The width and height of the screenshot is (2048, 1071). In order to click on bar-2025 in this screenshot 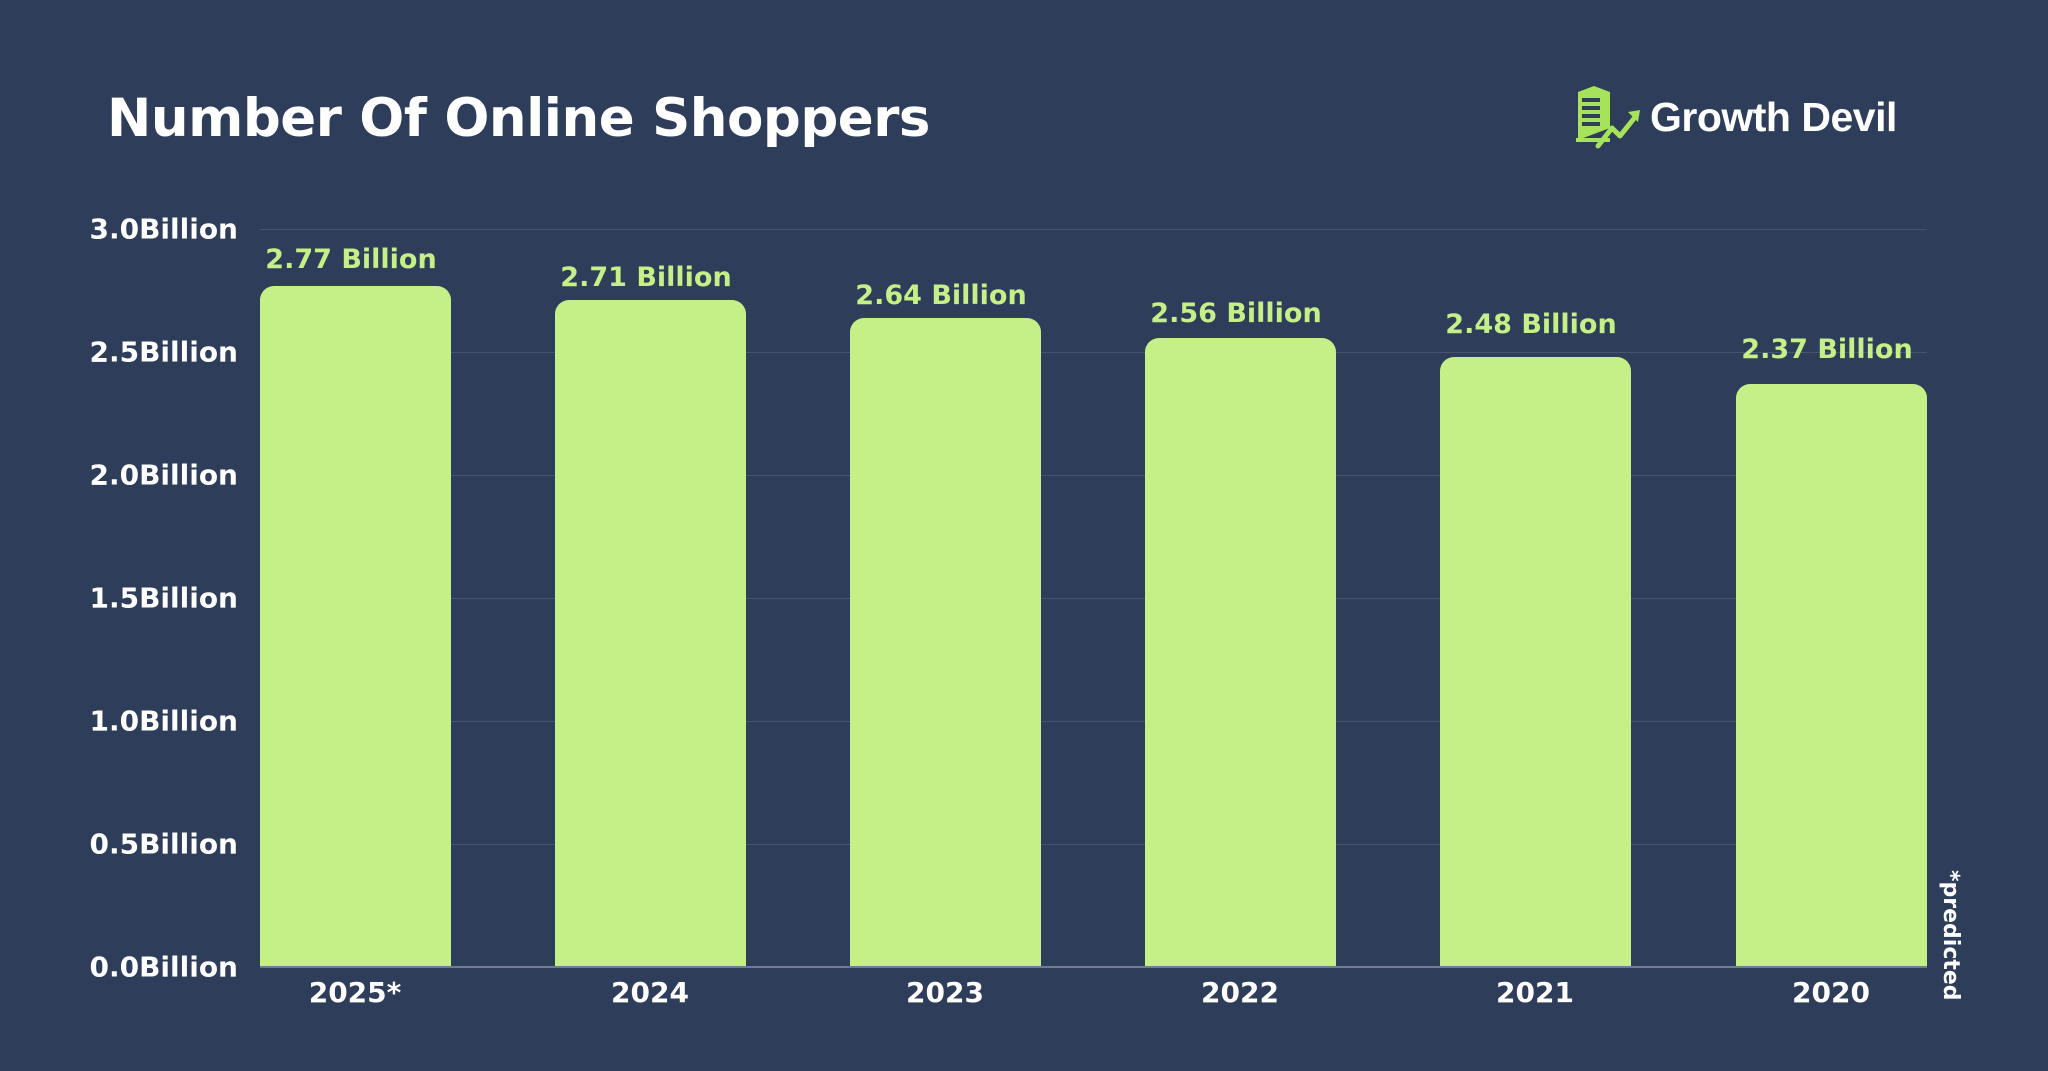, I will do `click(355, 626)`.